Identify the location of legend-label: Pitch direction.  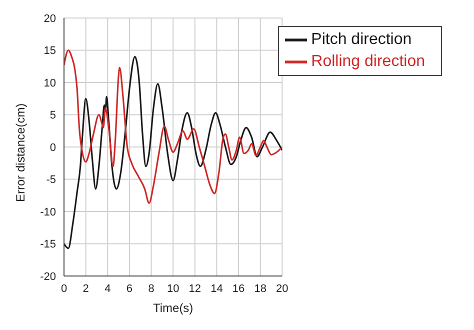
(361, 39).